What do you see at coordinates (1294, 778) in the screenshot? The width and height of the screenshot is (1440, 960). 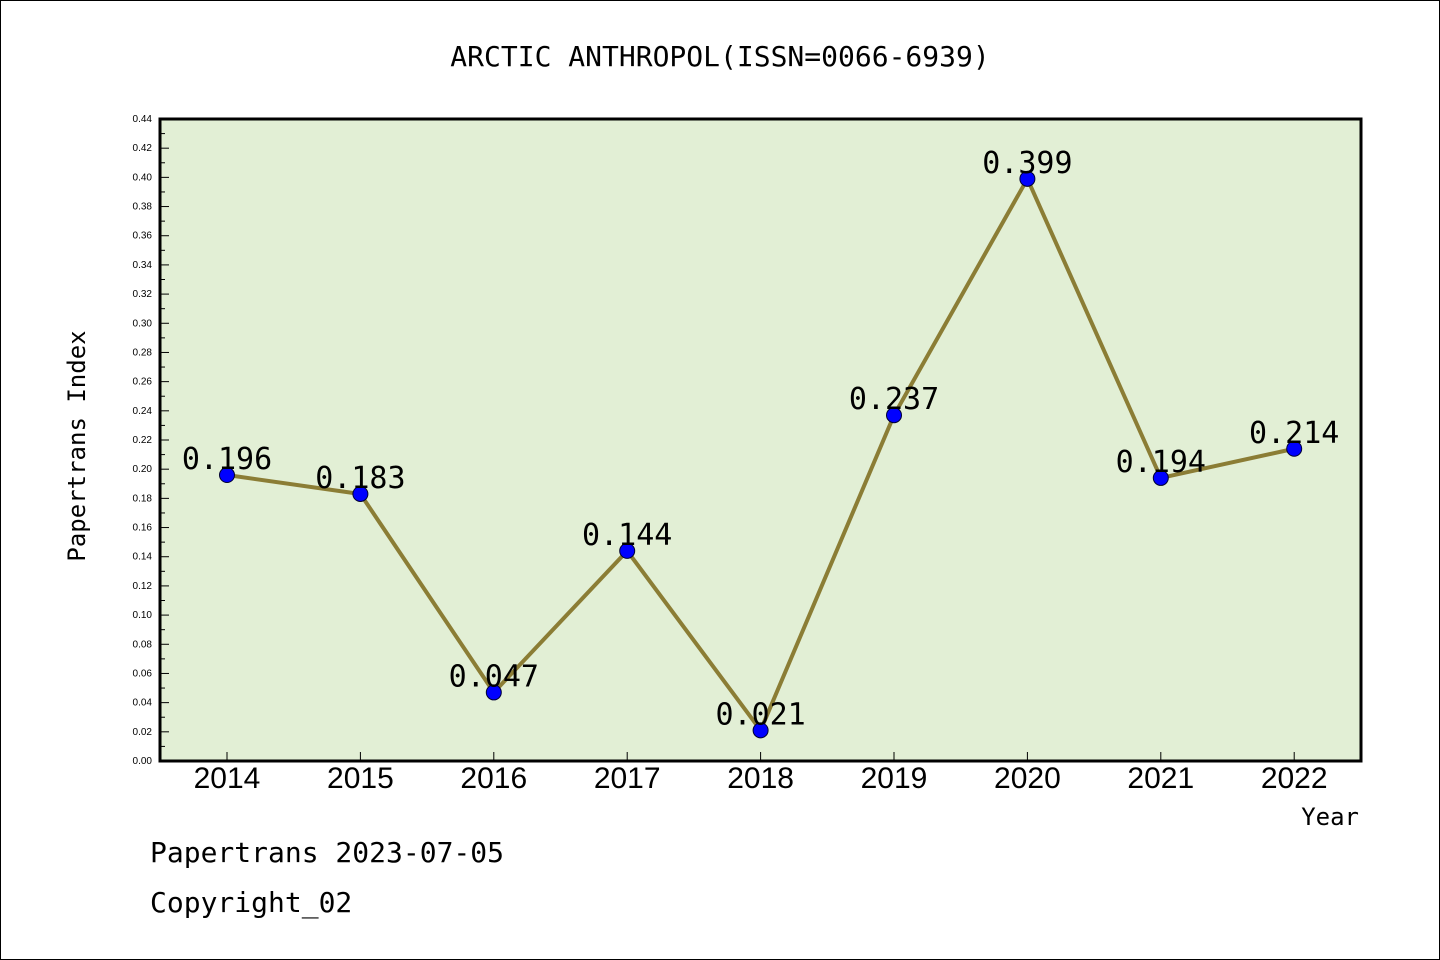 I see `x-tick-label: 2022` at bounding box center [1294, 778].